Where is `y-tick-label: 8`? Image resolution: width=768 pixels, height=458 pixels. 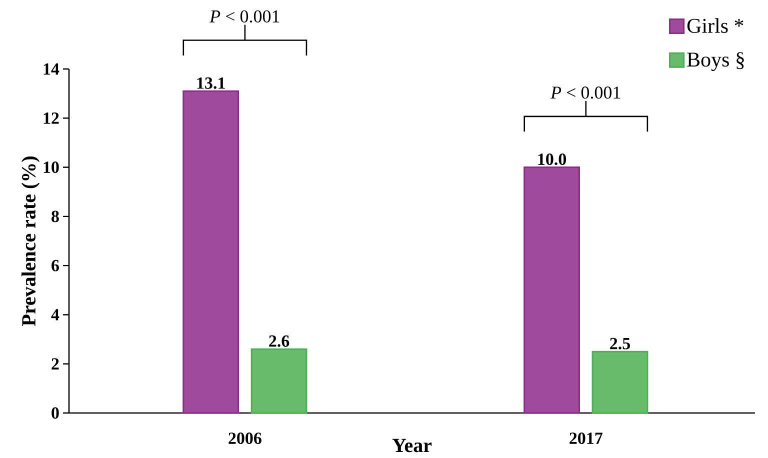
y-tick-label: 8 is located at coordinates (55, 216).